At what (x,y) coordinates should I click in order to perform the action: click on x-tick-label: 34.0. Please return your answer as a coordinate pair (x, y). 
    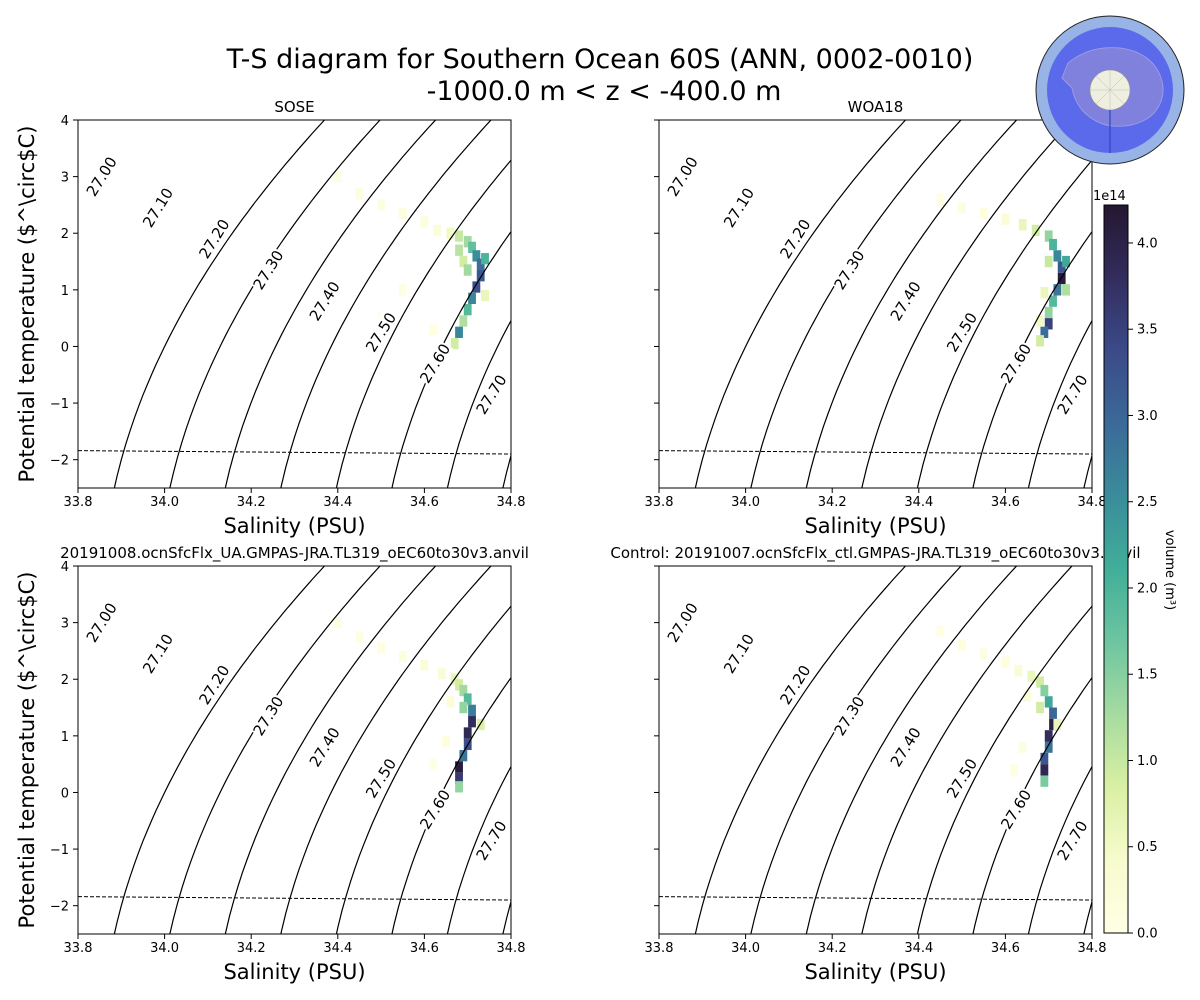
    Looking at the image, I should click on (745, 502).